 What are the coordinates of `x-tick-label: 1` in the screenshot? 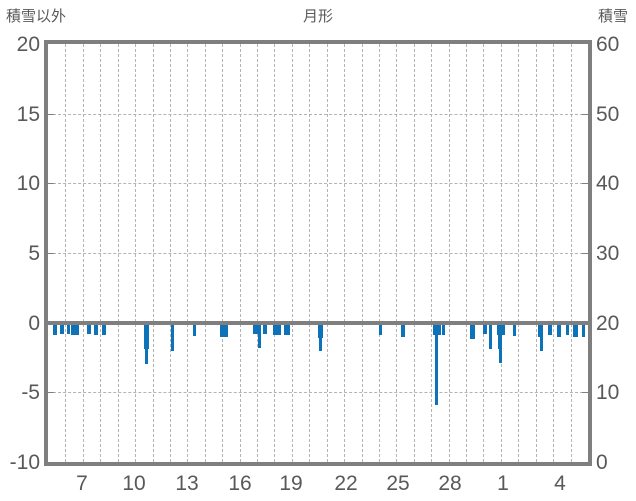 It's located at (503, 483).